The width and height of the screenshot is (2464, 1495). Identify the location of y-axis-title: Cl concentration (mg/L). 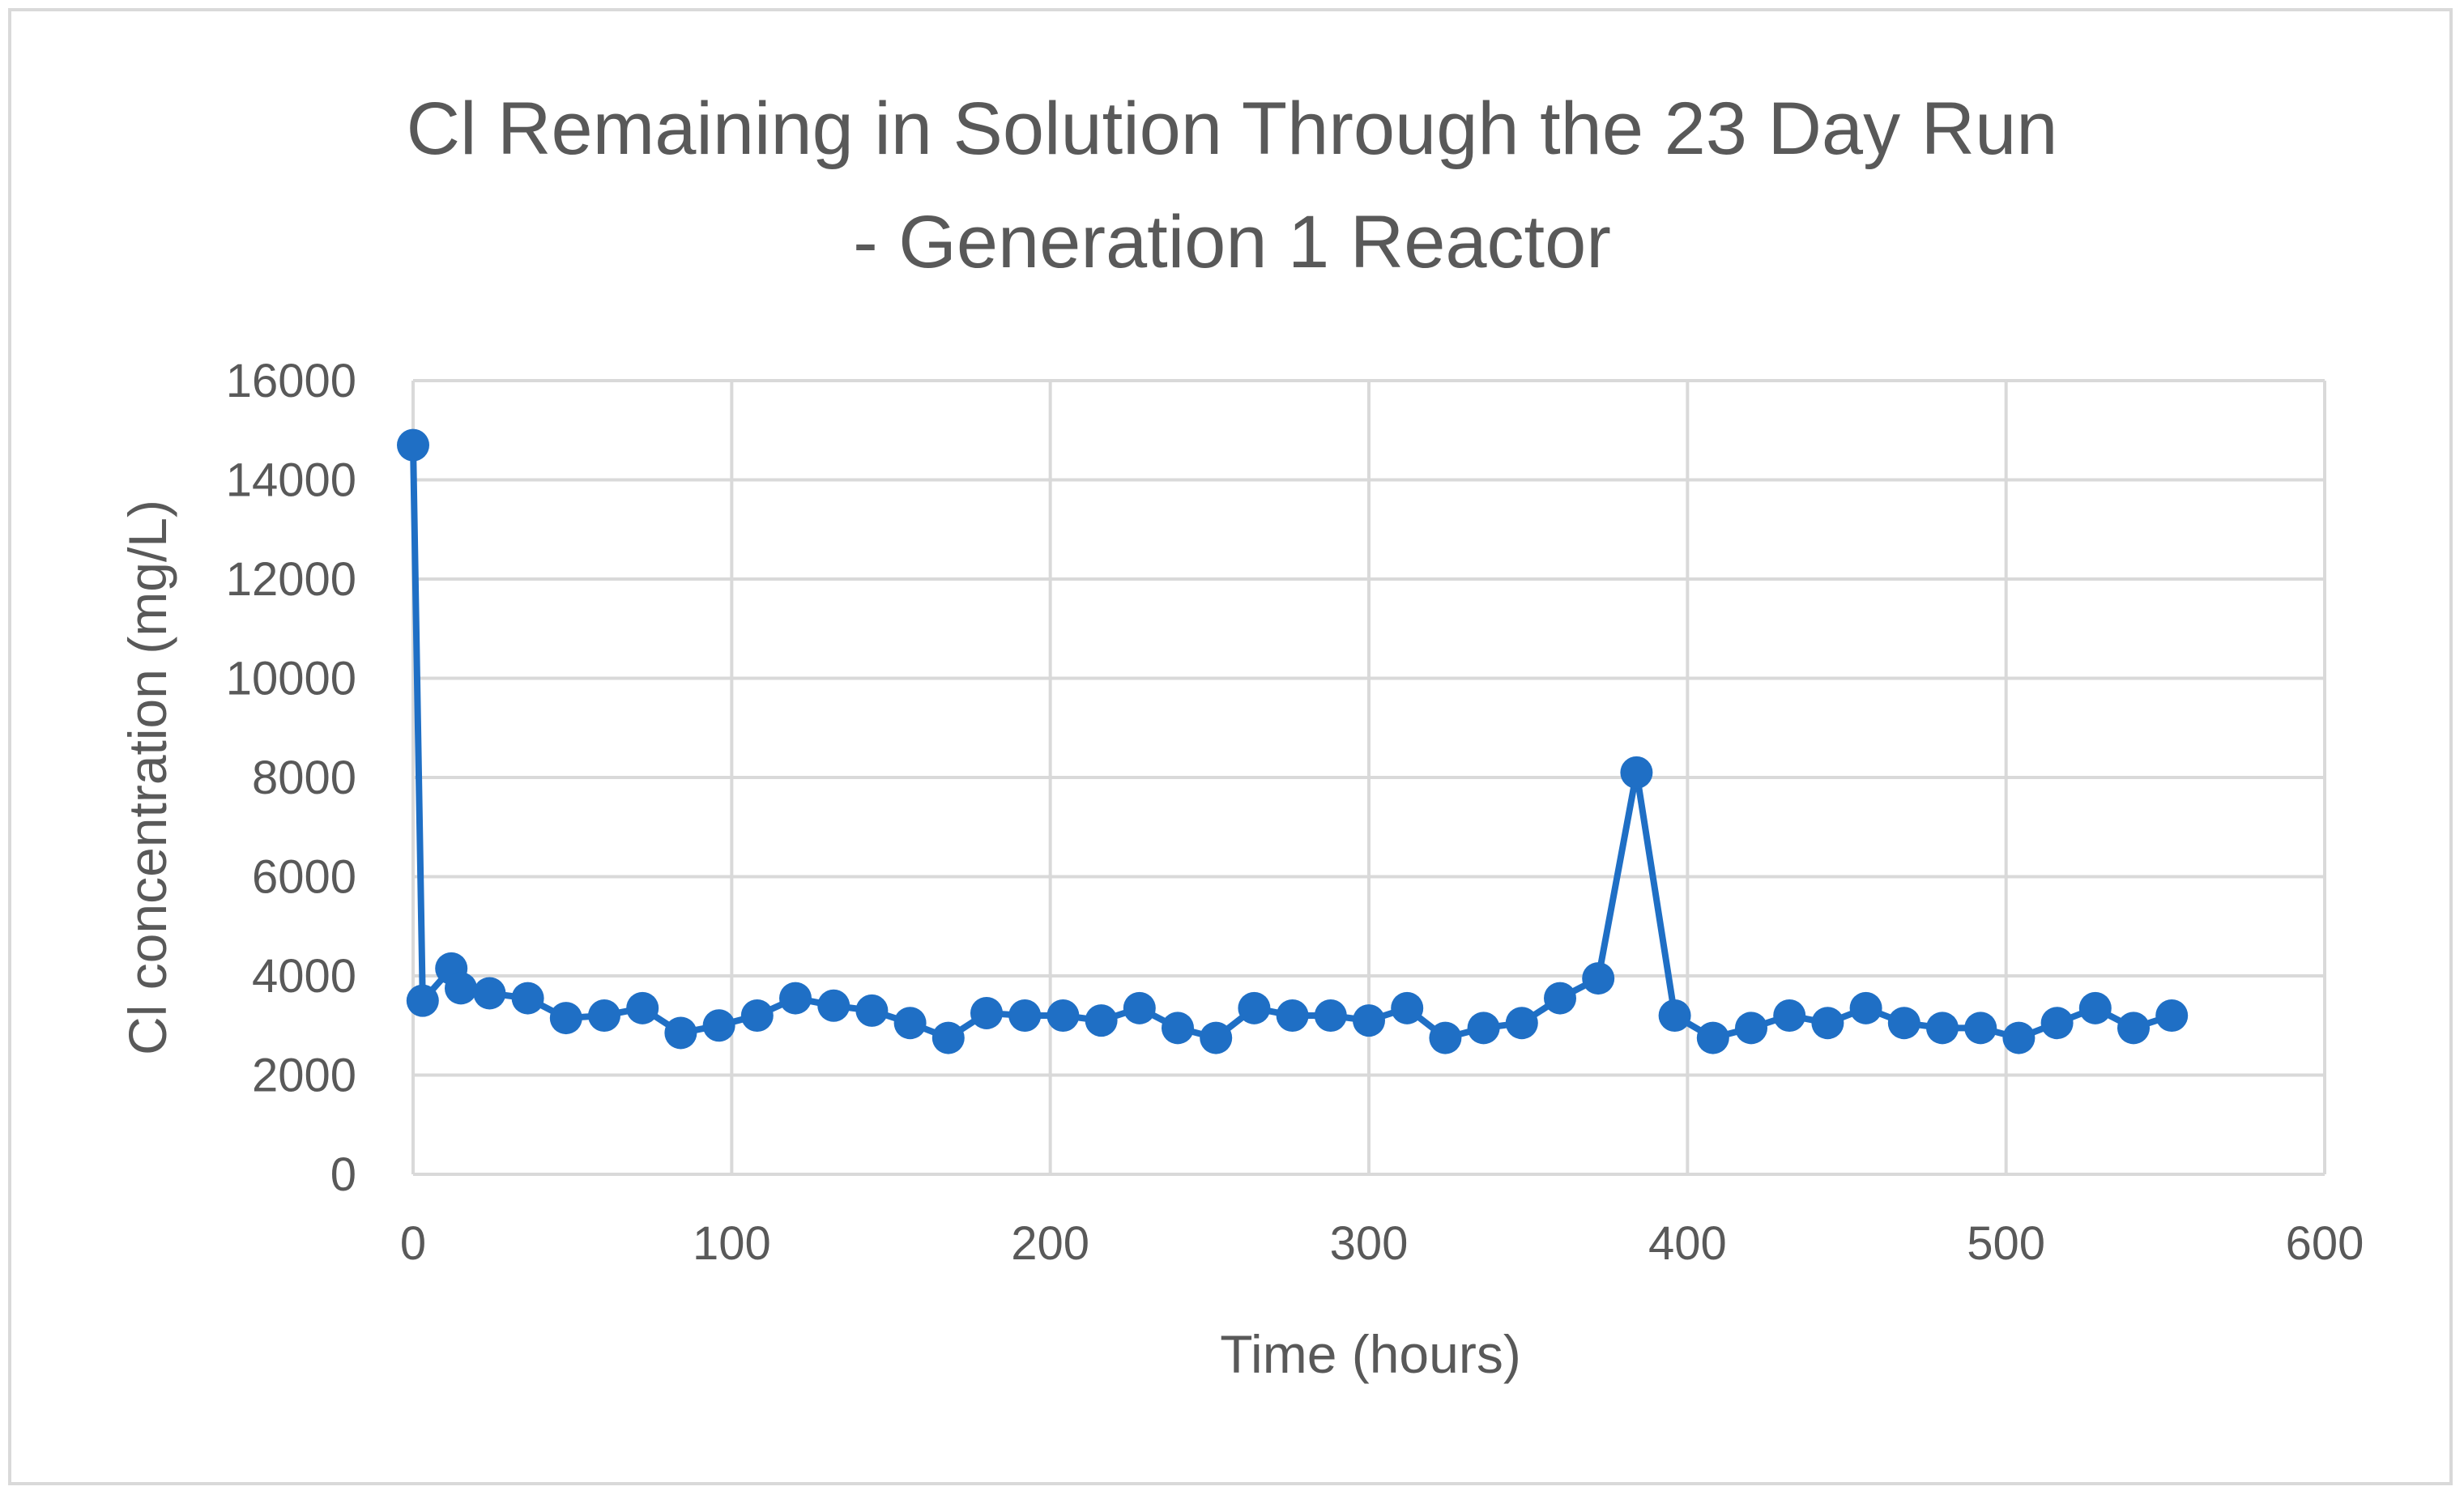
(147, 777).